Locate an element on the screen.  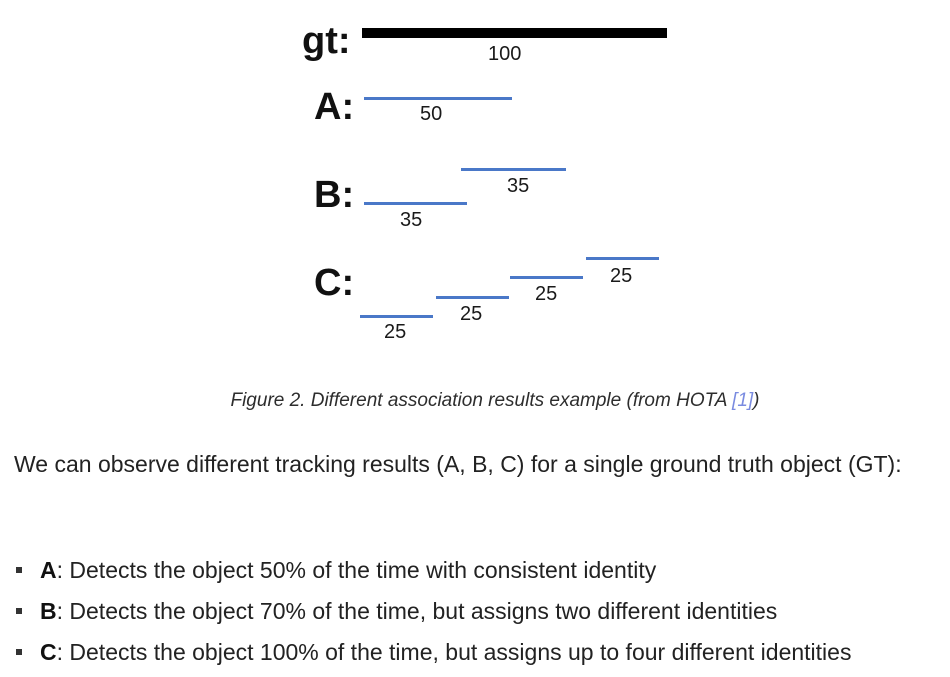
b-segment-1-value: 35 is located at coordinates (411, 220).